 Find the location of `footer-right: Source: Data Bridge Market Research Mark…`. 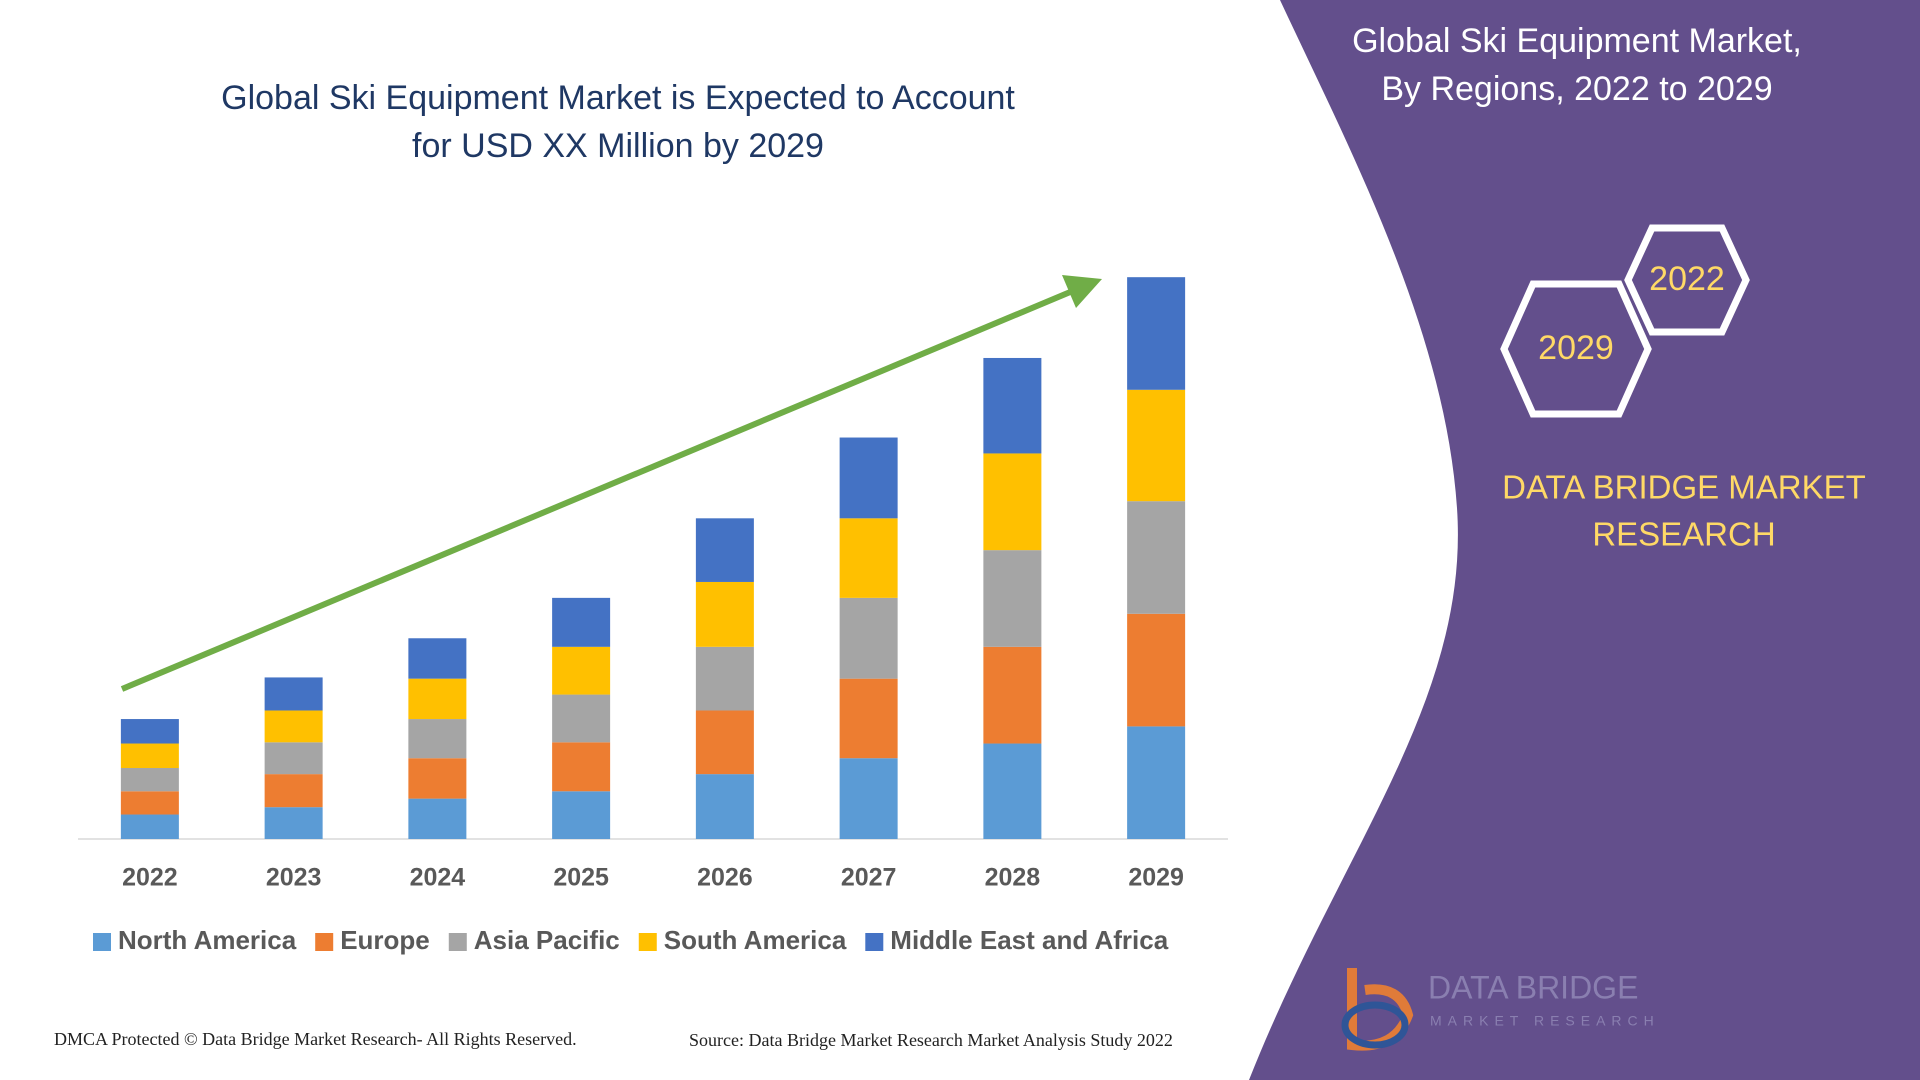

footer-right: Source: Data Bridge Market Research Mark… is located at coordinates (931, 1040).